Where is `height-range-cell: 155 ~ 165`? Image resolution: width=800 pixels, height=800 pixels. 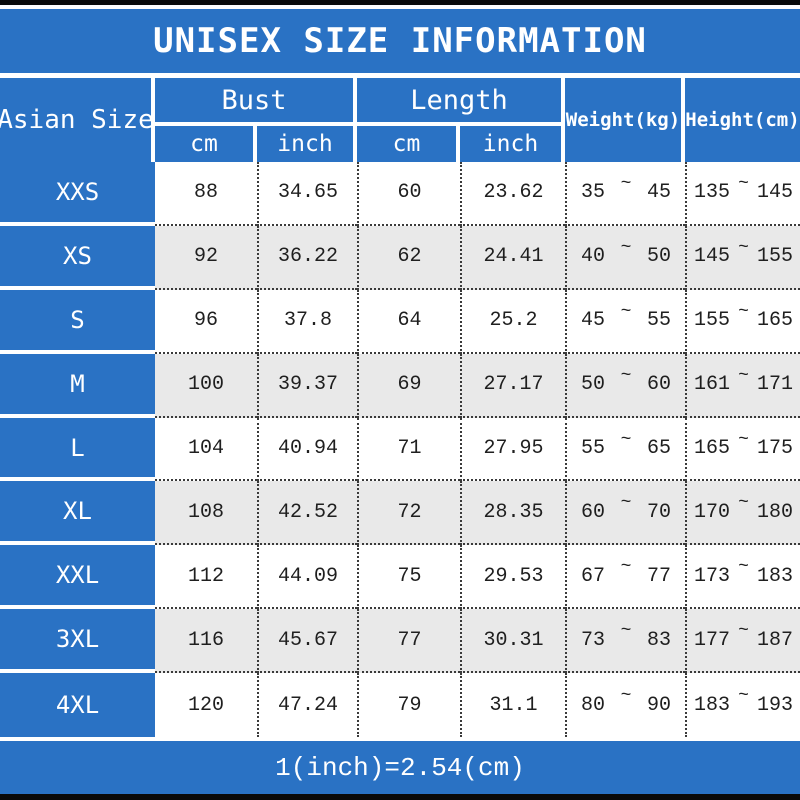 height-range-cell: 155 ~ 165 is located at coordinates (742, 321).